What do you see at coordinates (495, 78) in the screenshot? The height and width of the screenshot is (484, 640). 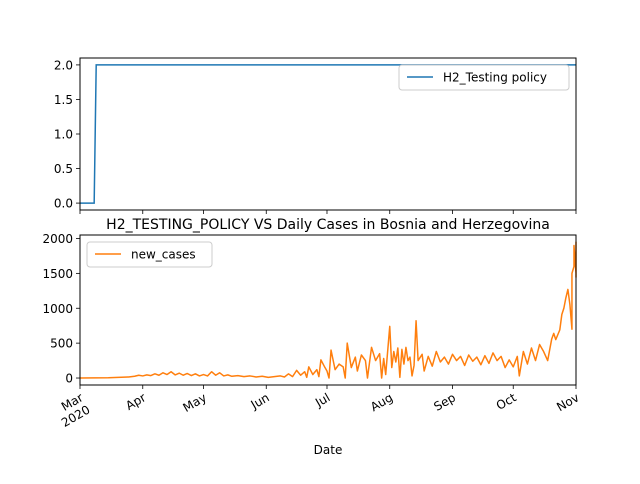 I see `top-legend-label: H2_Testing policy` at bounding box center [495, 78].